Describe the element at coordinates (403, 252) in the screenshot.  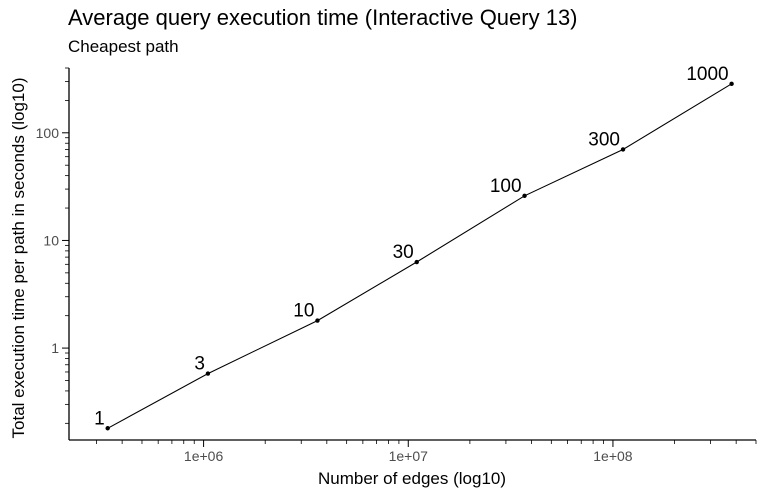
I see `data-label: 30` at that location.